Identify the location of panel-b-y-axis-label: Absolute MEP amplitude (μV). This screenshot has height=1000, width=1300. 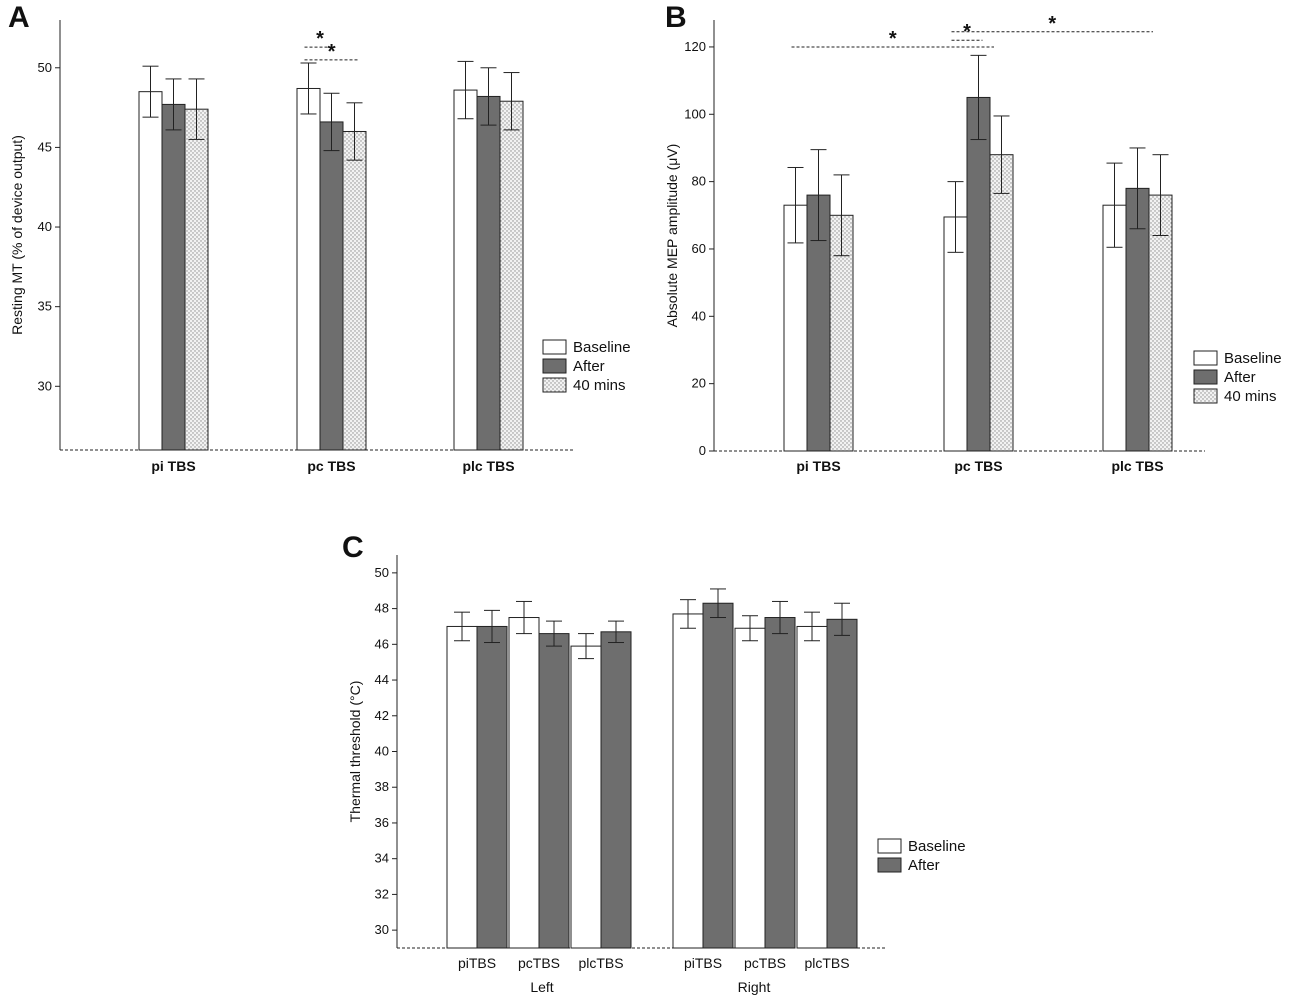
(672, 236).